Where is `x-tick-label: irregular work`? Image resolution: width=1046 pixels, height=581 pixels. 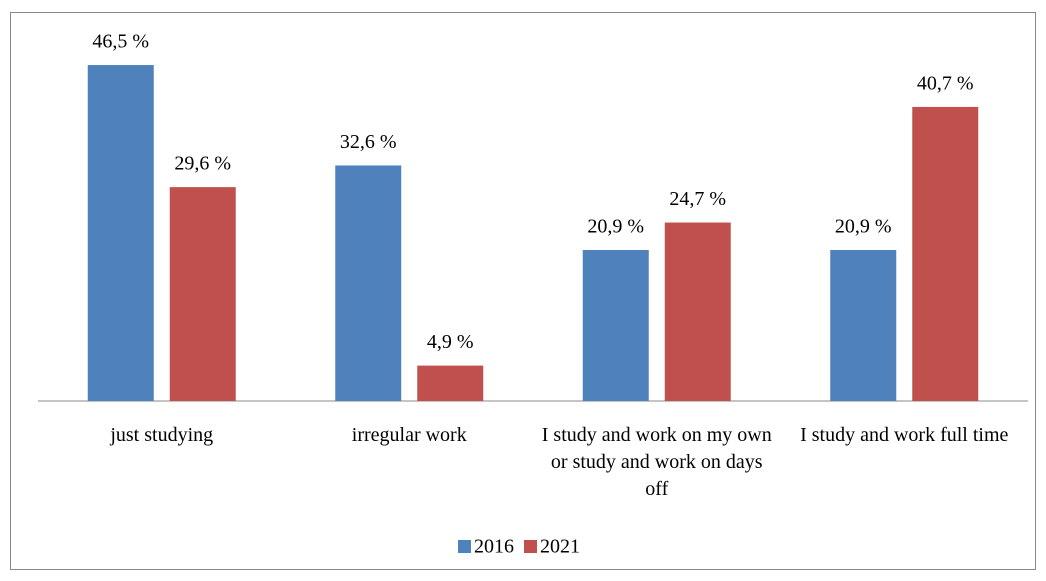
x-tick-label: irregular work is located at coordinates (409, 435).